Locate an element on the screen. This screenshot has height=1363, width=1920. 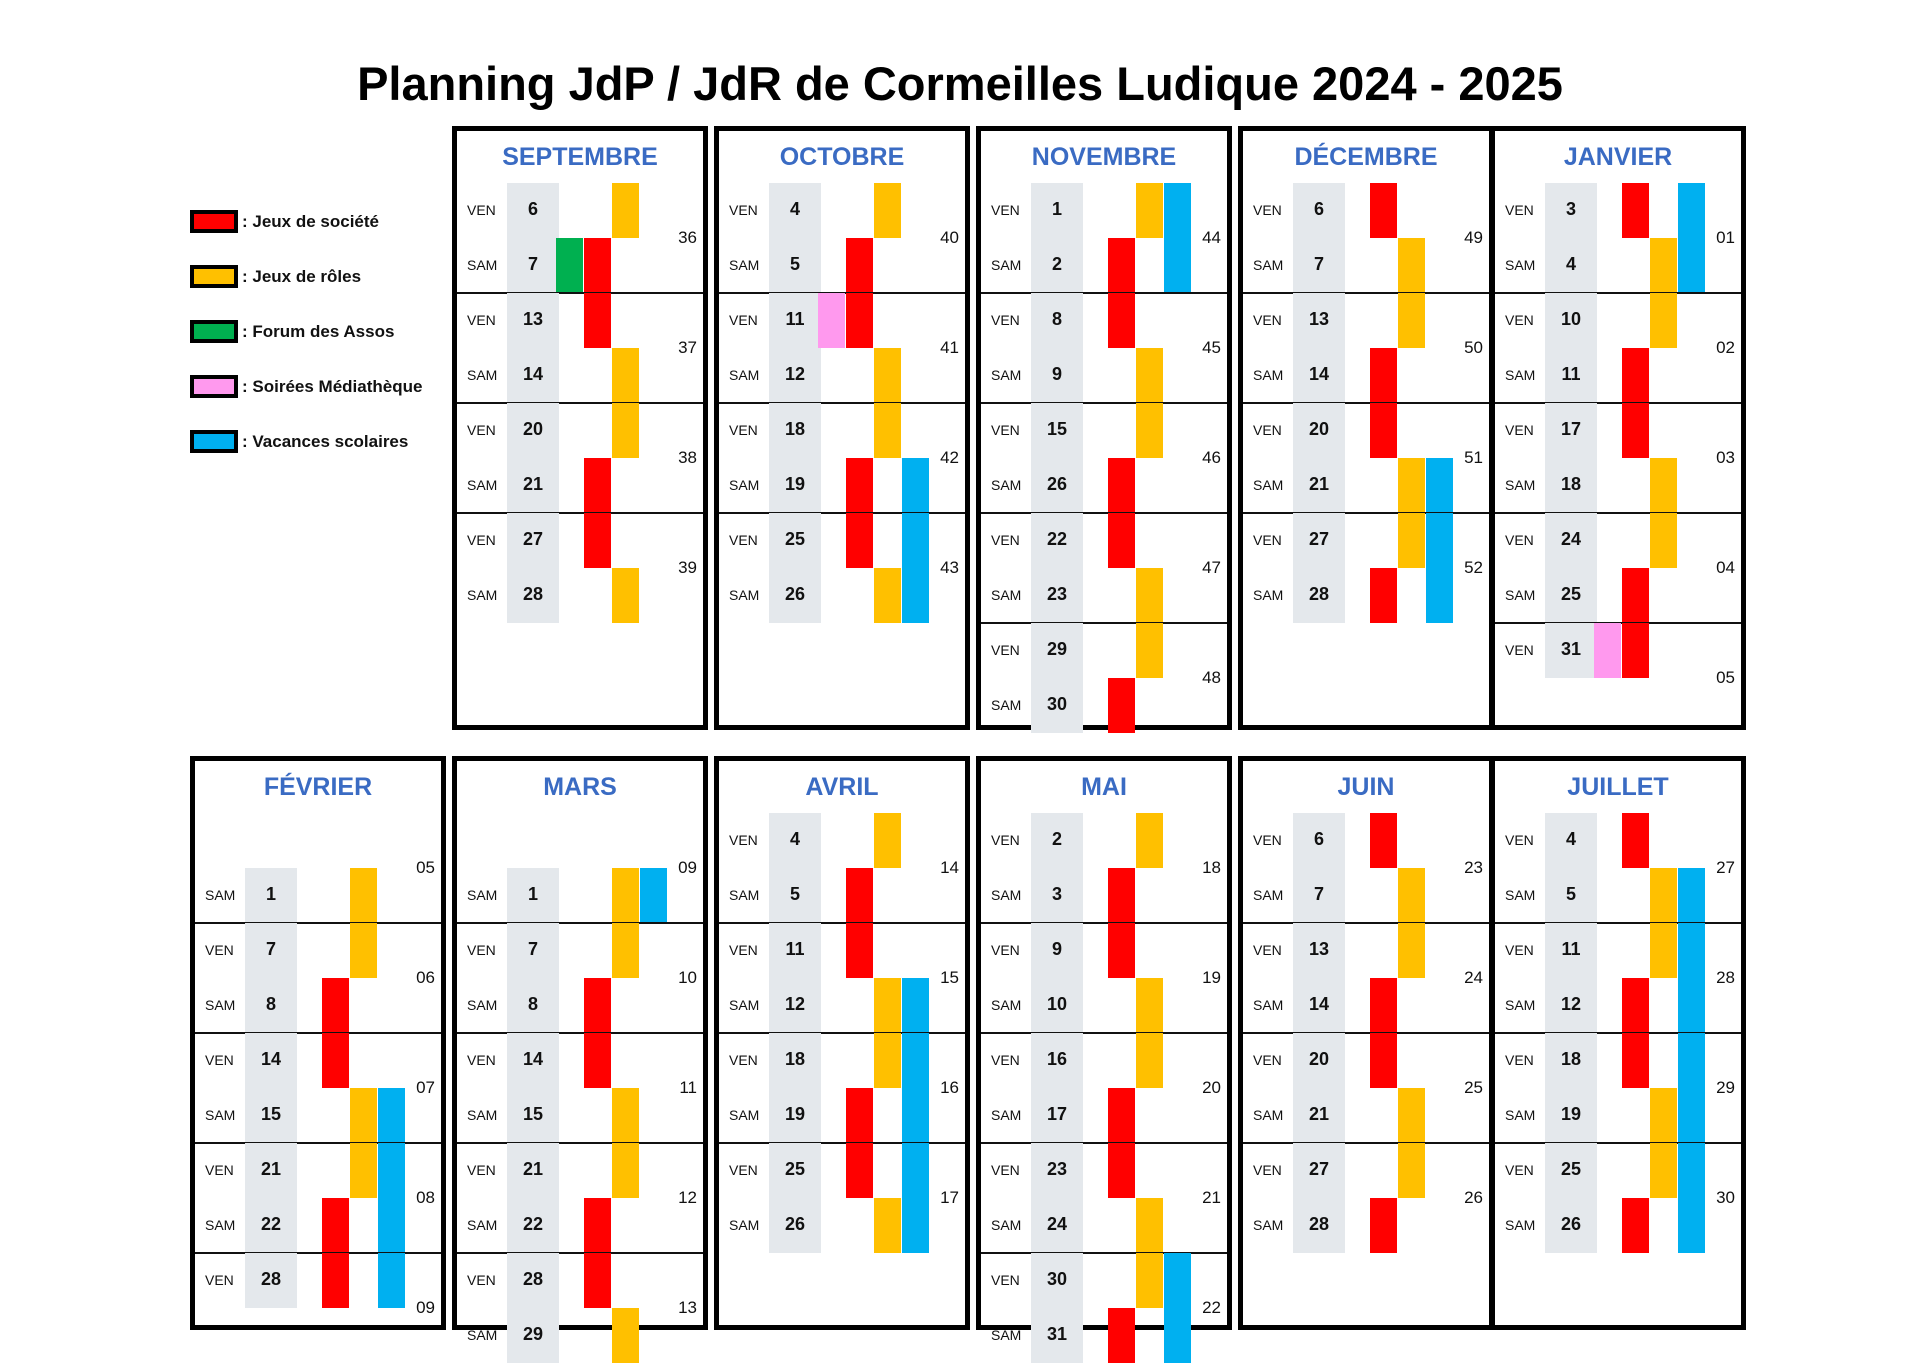
day-number: 7 is located at coordinates (1318, 894).